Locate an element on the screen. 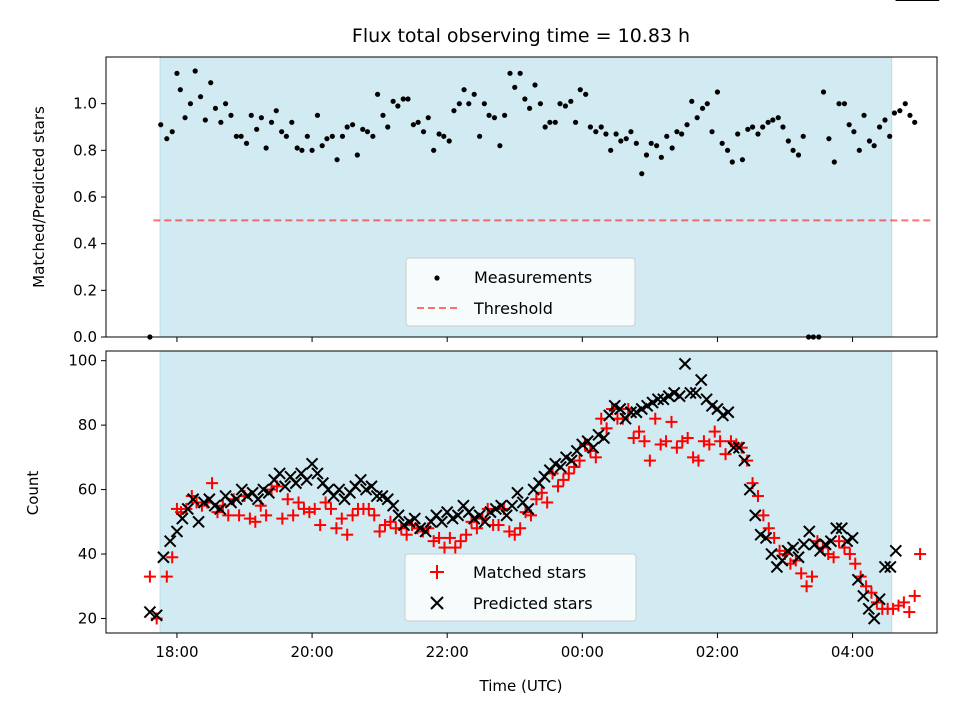 This screenshot has width=960, height=720. legend-measurements-label: Measurements is located at coordinates (533, 277).